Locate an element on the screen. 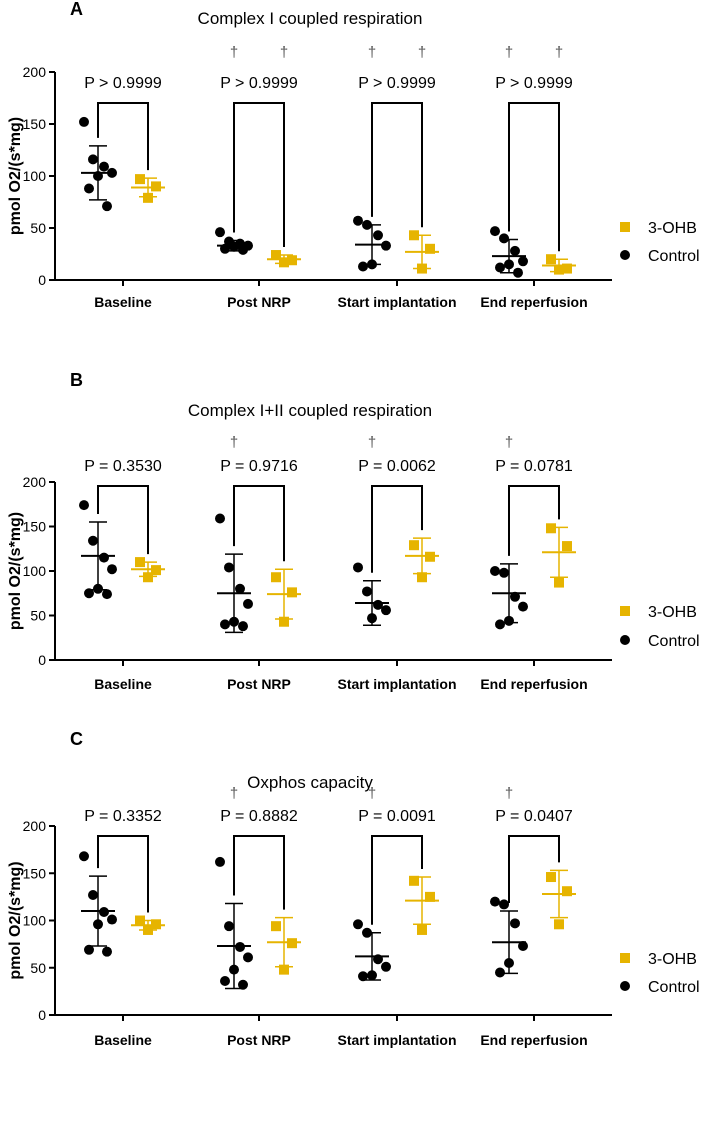  panel-letter: A is located at coordinates (76, 9).